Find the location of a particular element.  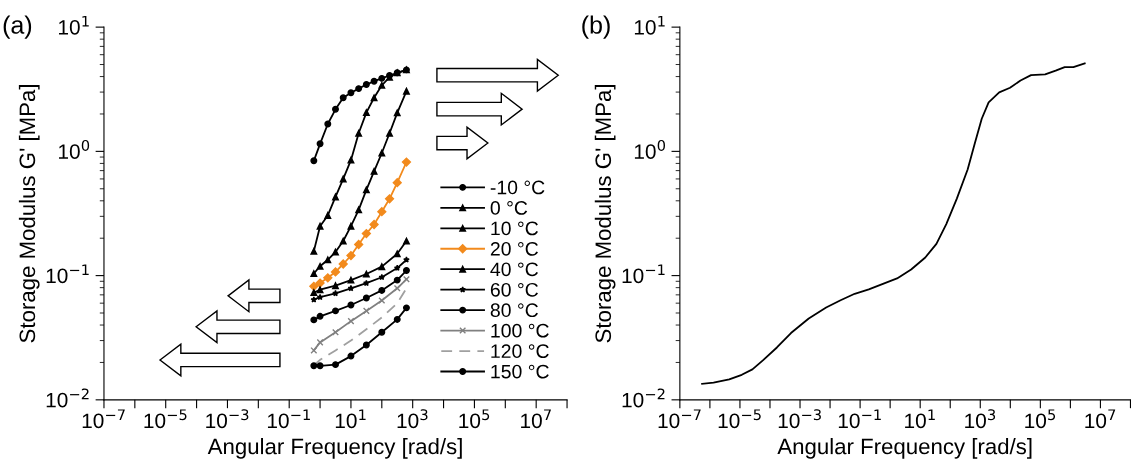

legend-label: 0 °C is located at coordinates (509, 208).